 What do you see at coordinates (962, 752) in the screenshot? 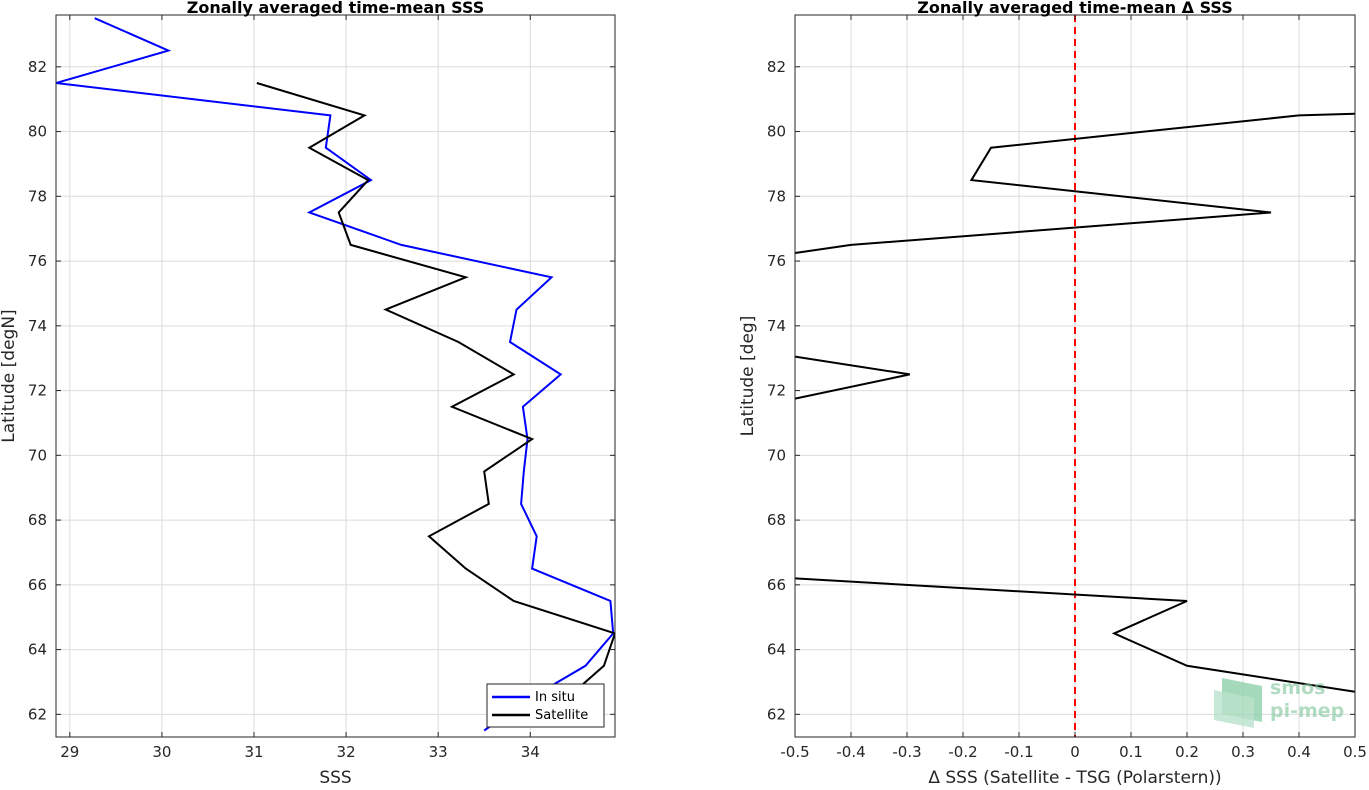
I see `right-x-tick-label: -0.2` at bounding box center [962, 752].